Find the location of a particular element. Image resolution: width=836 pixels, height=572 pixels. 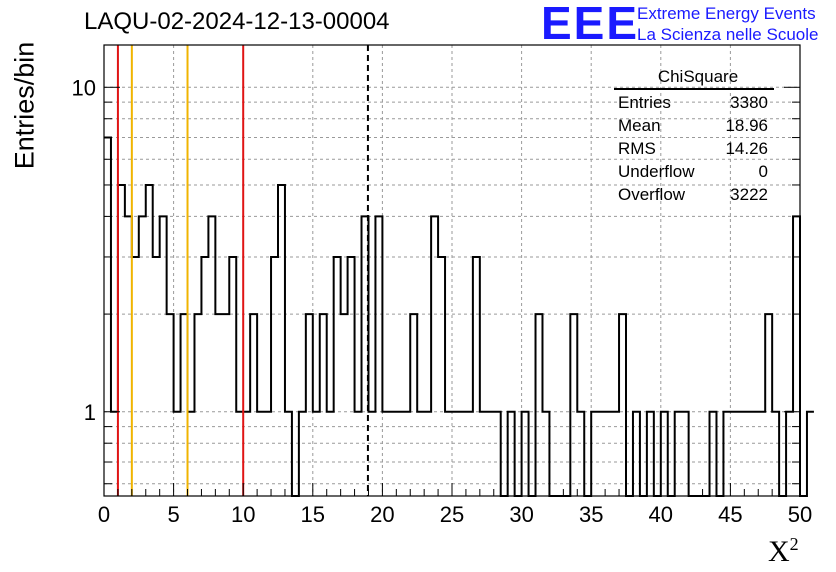

stats-rule is located at coordinates (694, 89).